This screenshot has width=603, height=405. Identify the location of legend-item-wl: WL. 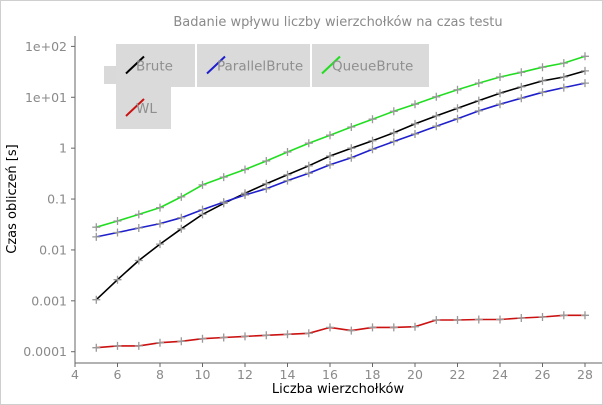
(143, 108).